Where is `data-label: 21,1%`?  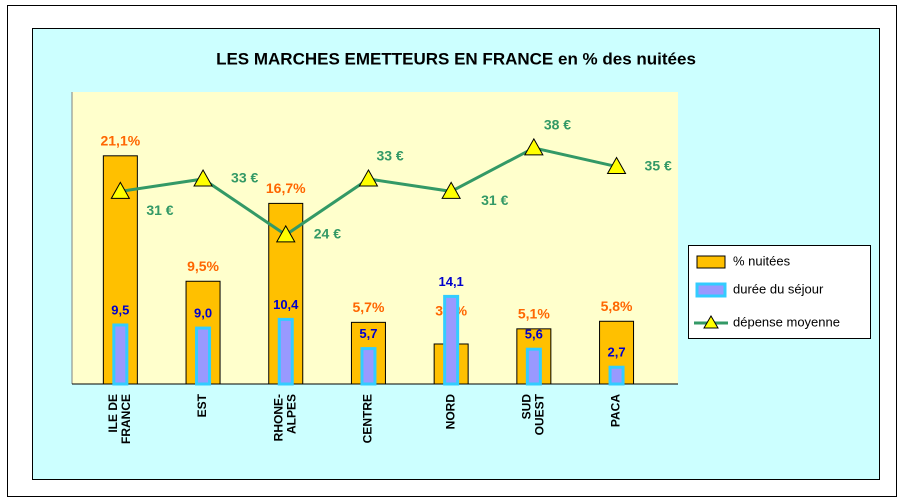
data-label: 21,1% is located at coordinates (120, 141).